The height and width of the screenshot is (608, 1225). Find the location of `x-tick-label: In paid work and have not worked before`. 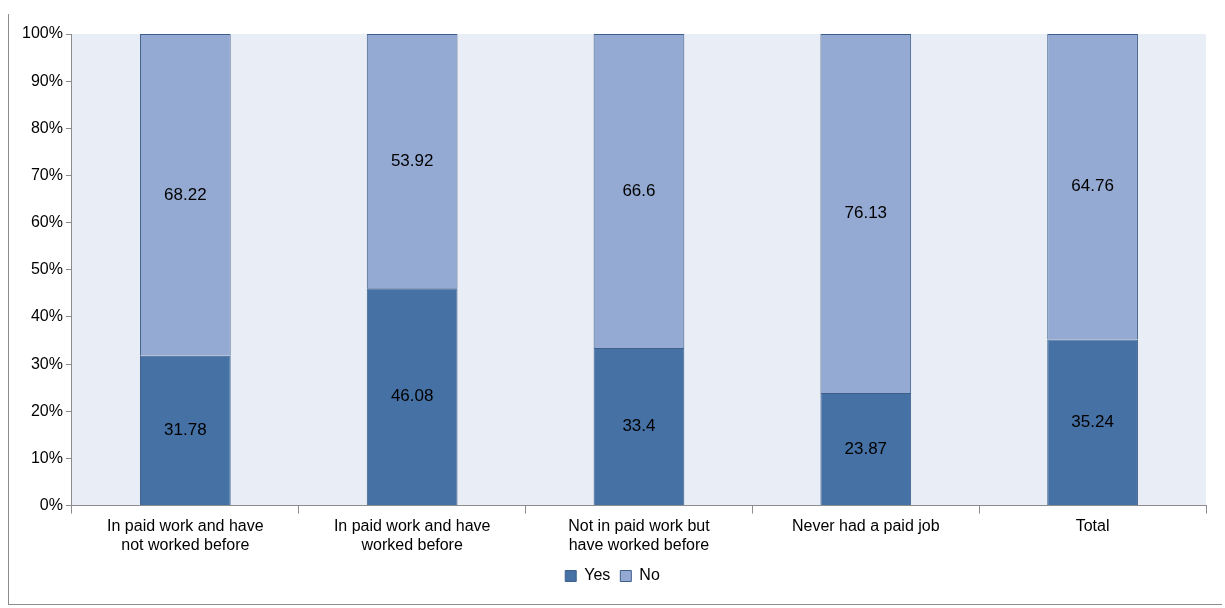

x-tick-label: In paid work and have not worked before is located at coordinates (185, 534).